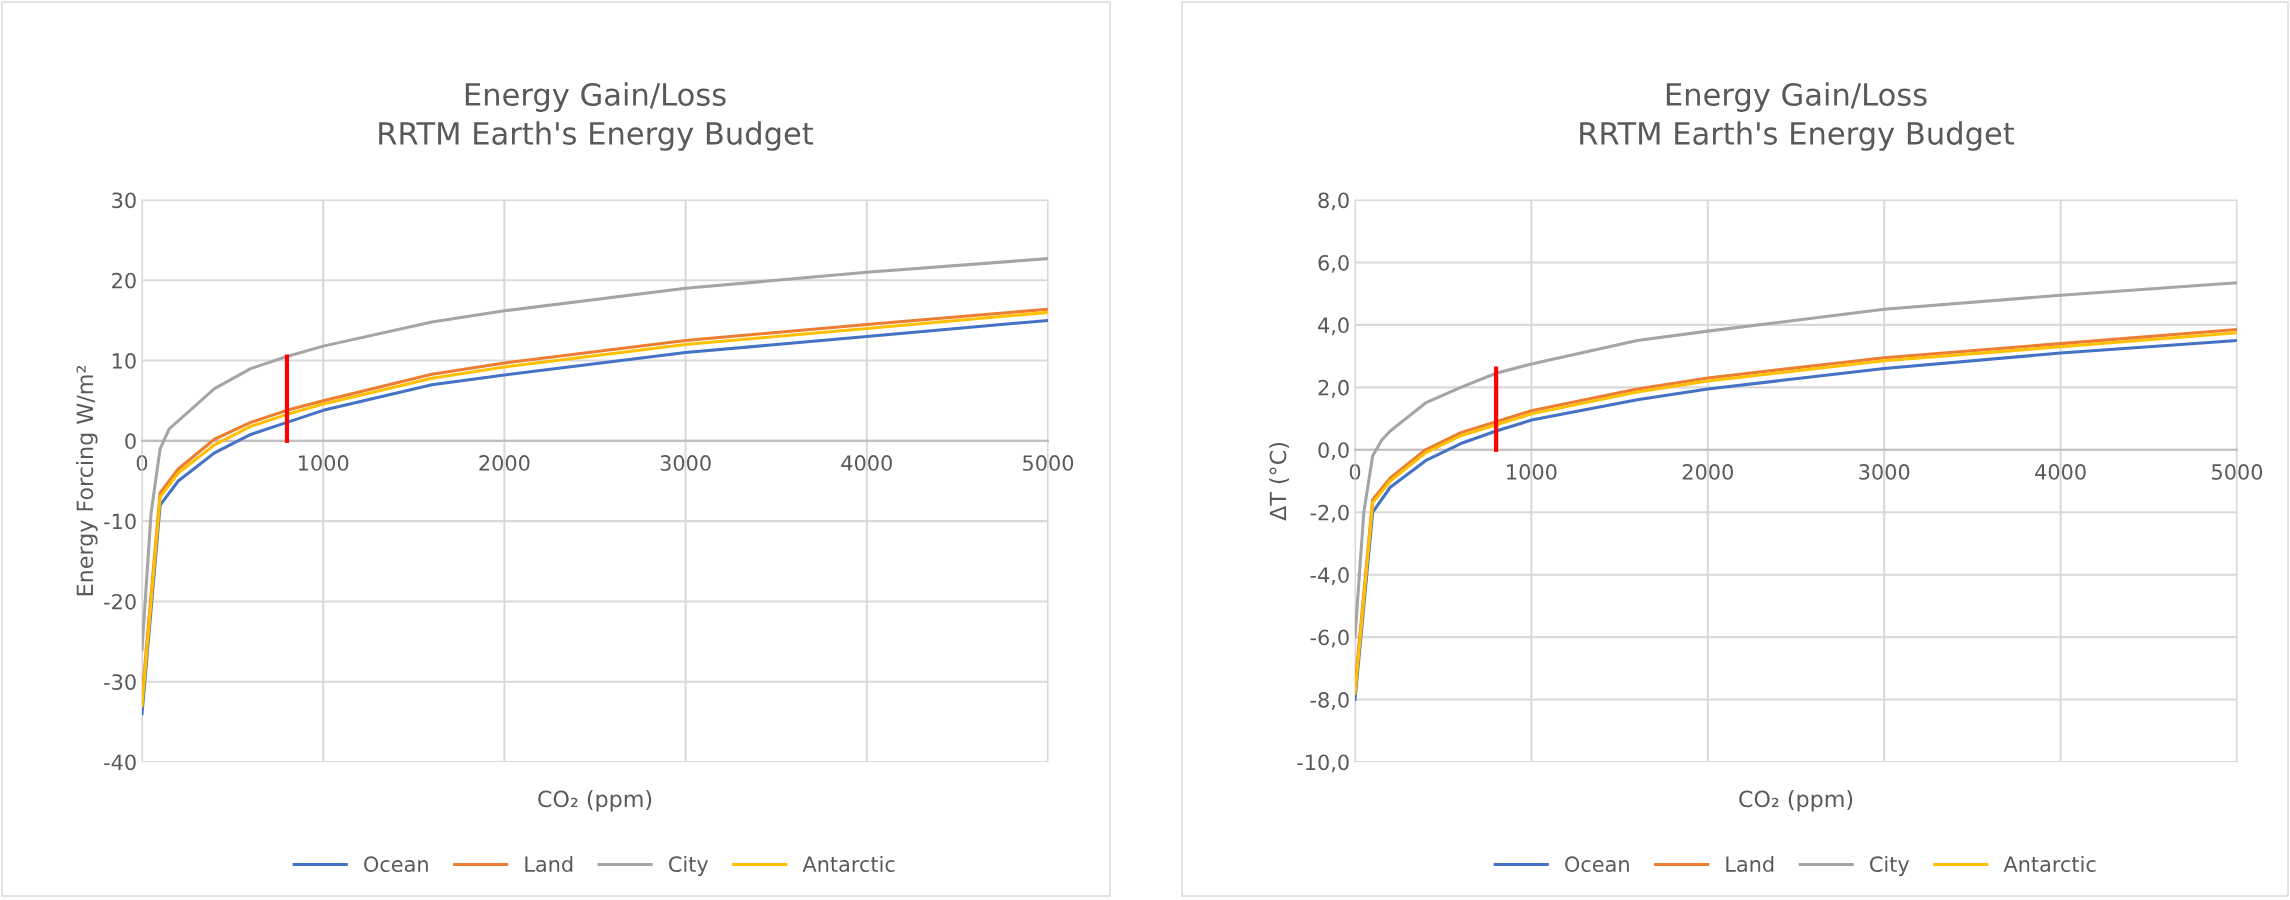 This screenshot has height=900, width=2290. What do you see at coordinates (1329, 638) in the screenshot?
I see `y-tick-label: -6,0` at bounding box center [1329, 638].